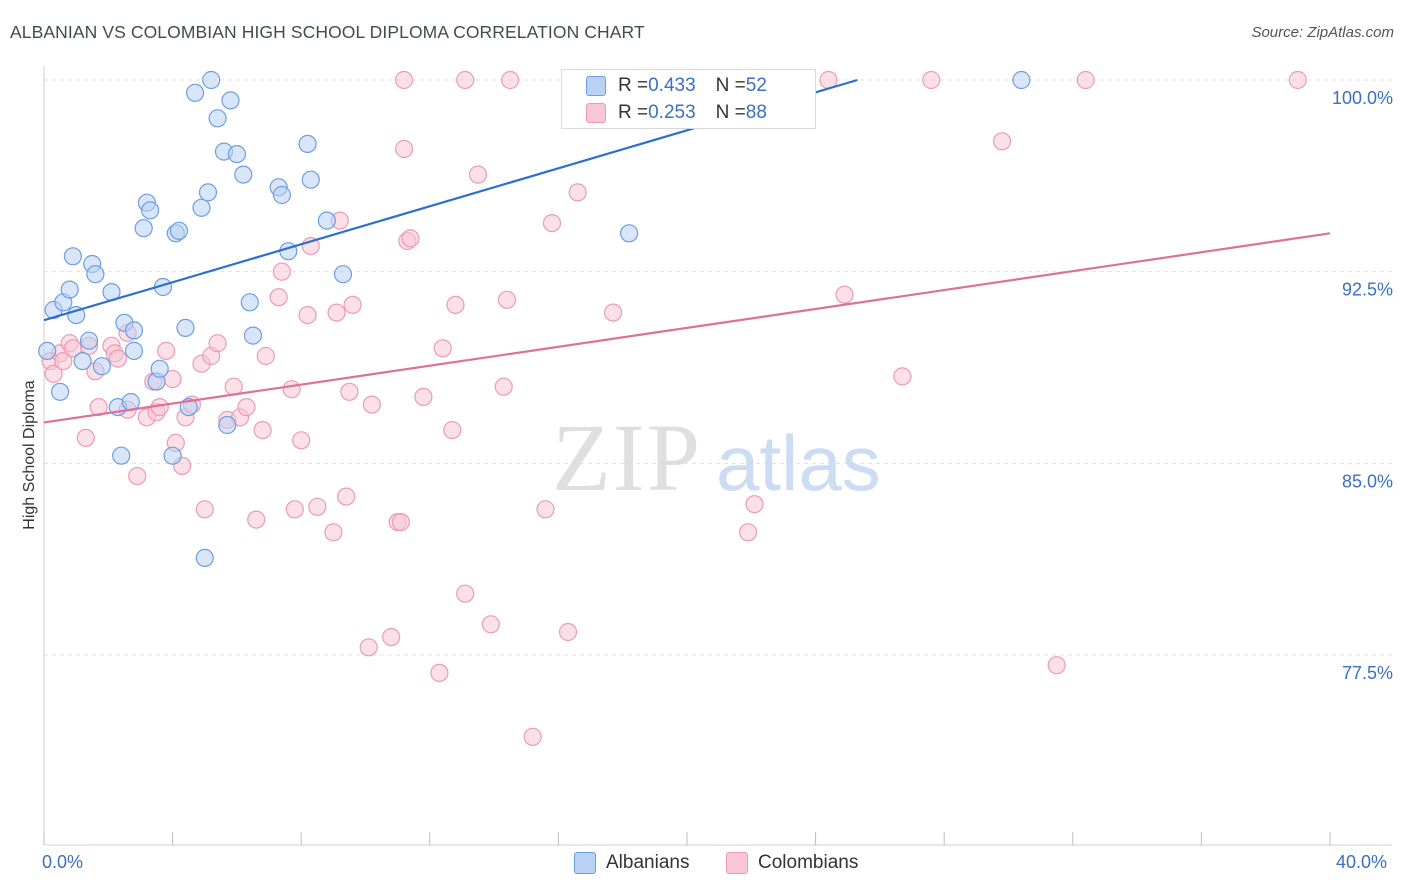 This screenshot has height=892, width=1406. What do you see at coordinates (1367, 673) in the screenshot?
I see `y-tick-label: 77.5%` at bounding box center [1367, 673].